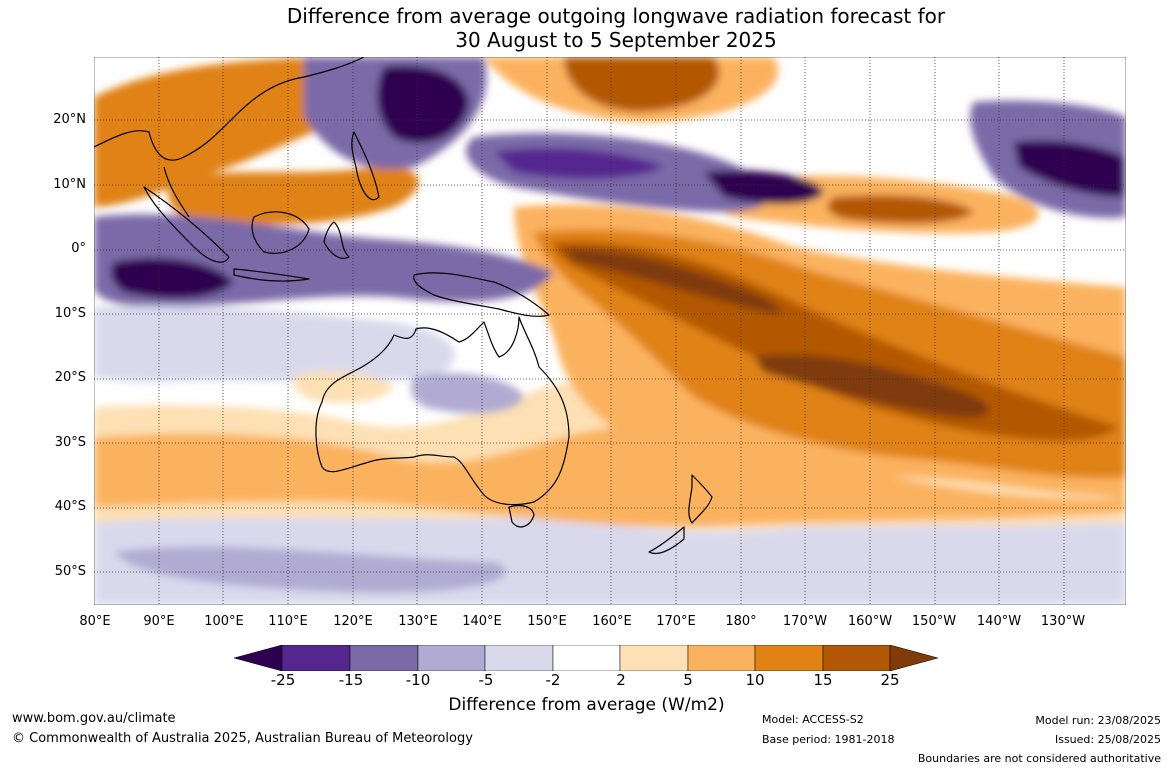 Image resolution: width=1173 pixels, height=770 pixels. What do you see at coordinates (229, 109) in the screenshot?
I see `coastline-mainland-asia` at bounding box center [229, 109].